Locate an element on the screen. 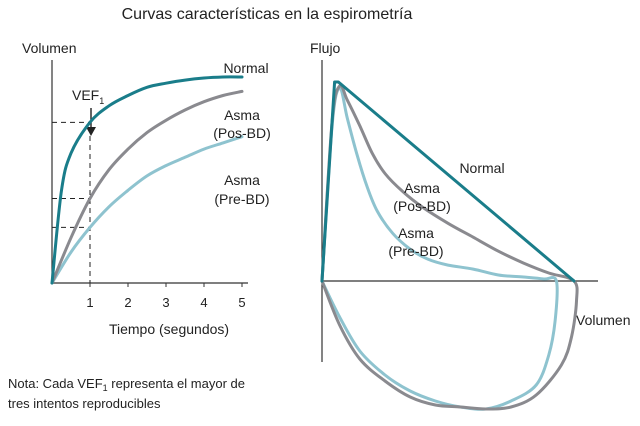 The width and height of the screenshot is (640, 426). vt-series-normal is located at coordinates (147, 180).